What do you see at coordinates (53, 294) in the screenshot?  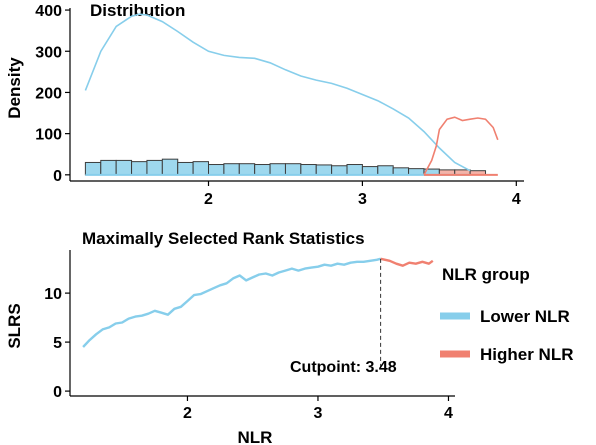 I see `y-tick-label: 10` at bounding box center [53, 294].